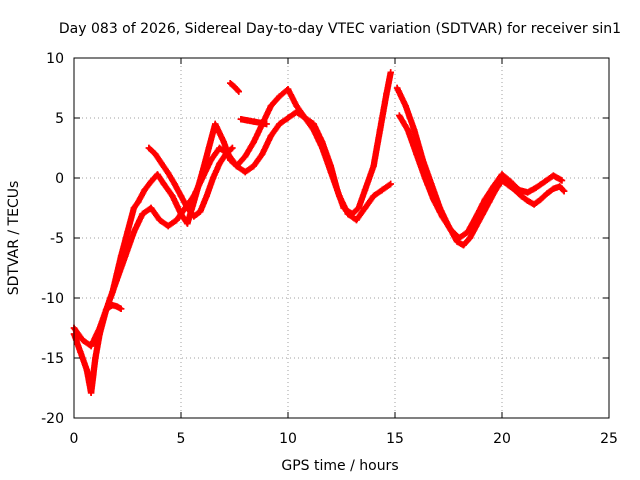 The height and width of the screenshot is (480, 640). What do you see at coordinates (339, 466) in the screenshot?
I see `x-axis-label: GPS time / hours` at bounding box center [339, 466].